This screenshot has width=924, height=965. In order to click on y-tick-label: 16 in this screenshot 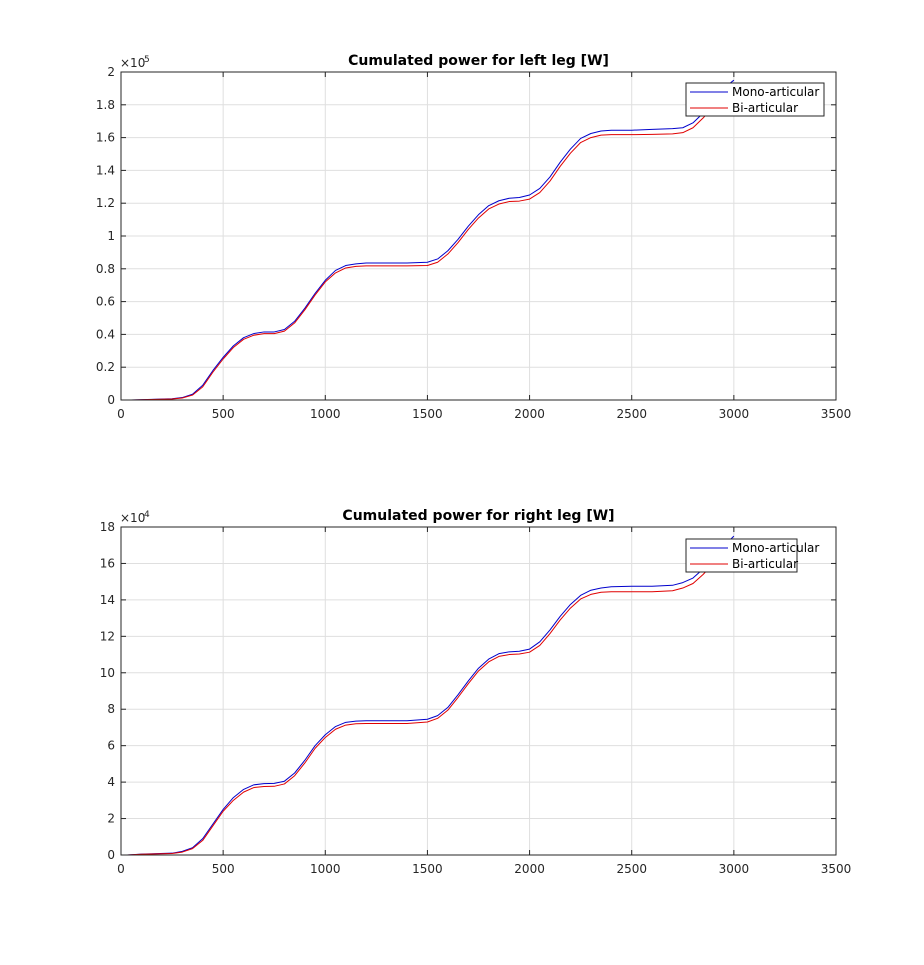, I will do `click(107, 563)`.